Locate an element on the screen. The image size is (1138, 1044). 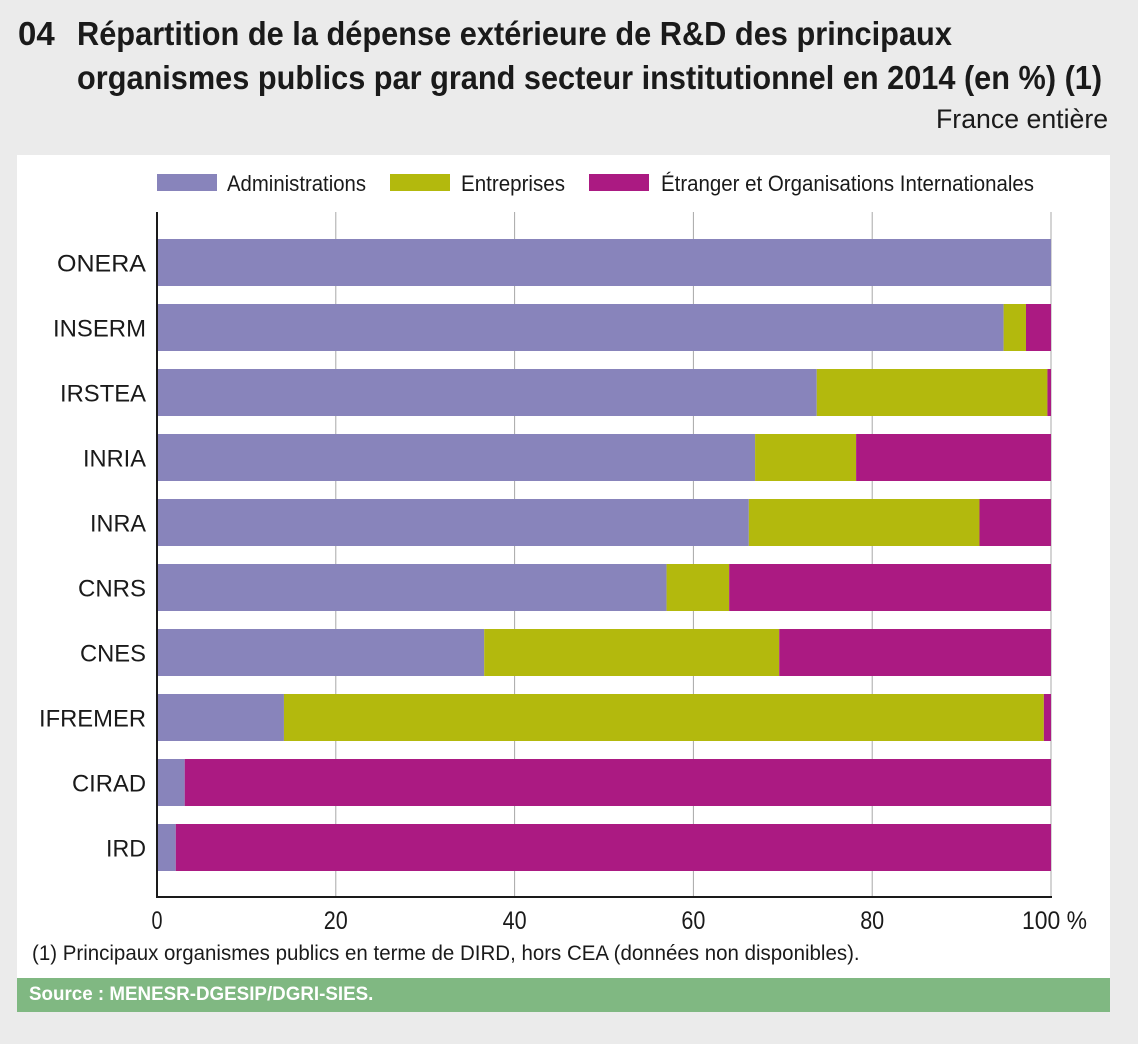
x-tick-label: 100 % is located at coordinates (1054, 921).